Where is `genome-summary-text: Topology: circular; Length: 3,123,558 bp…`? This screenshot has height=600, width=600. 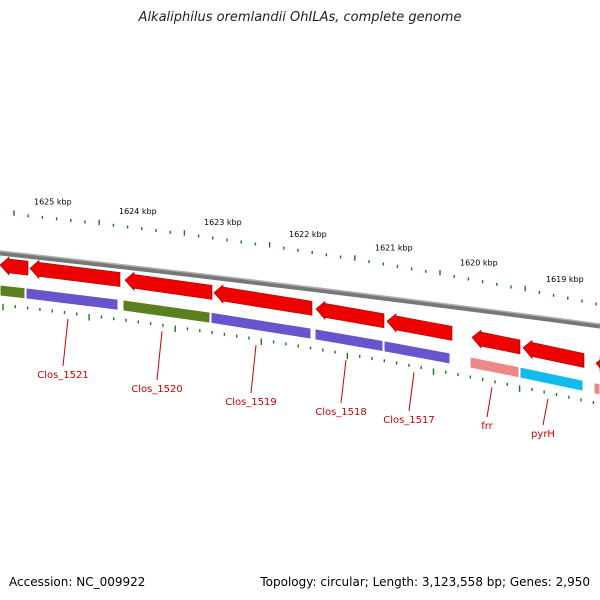 genome-summary-text: Topology: circular; Length: 3,123,558 bp… is located at coordinates (425, 582).